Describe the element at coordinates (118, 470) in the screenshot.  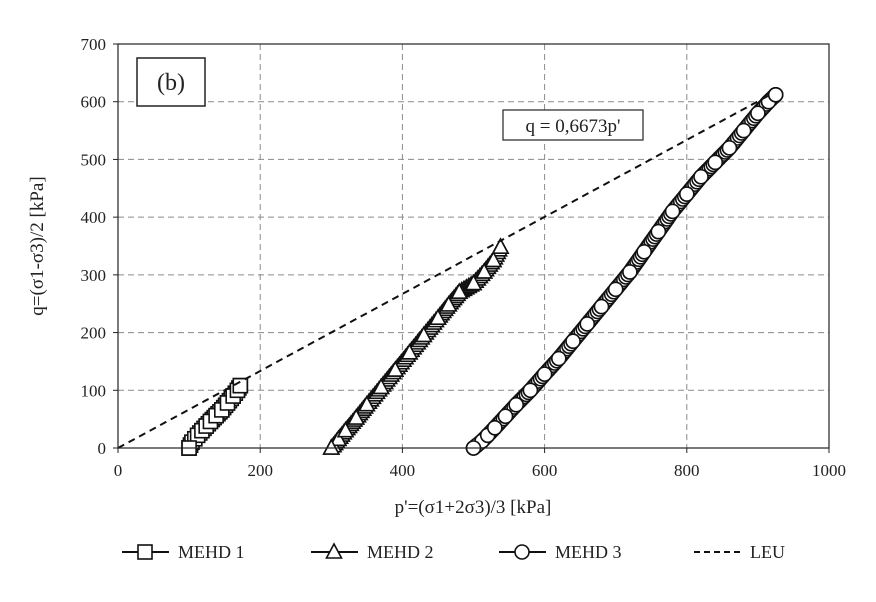
I see `x-tick-label: 0` at that location.